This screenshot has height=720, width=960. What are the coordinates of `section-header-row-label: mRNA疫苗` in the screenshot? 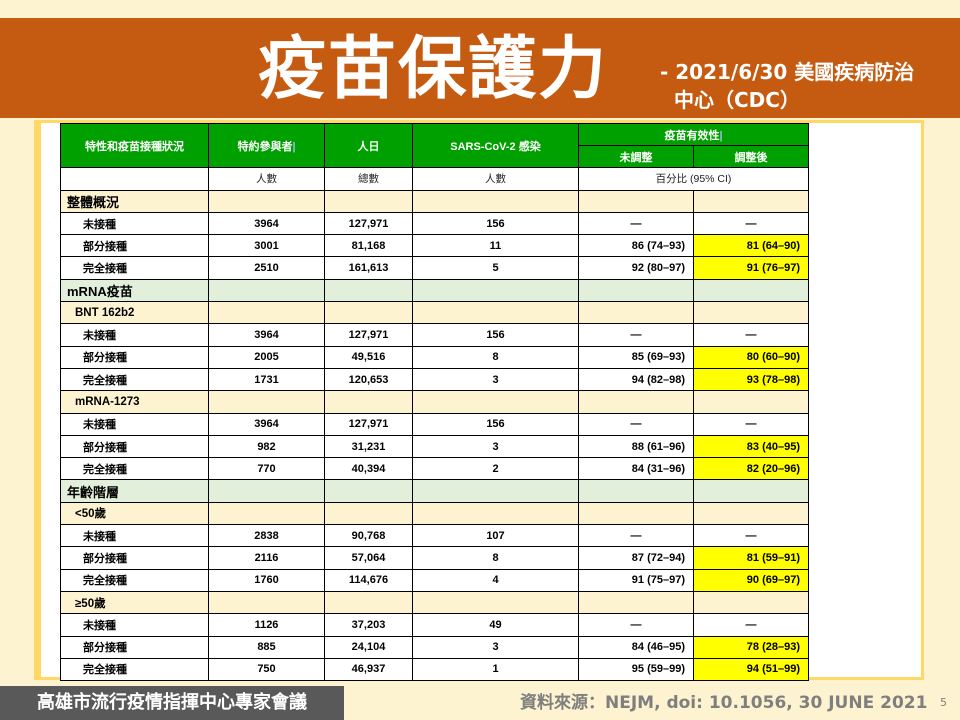 It's located at (134, 290).